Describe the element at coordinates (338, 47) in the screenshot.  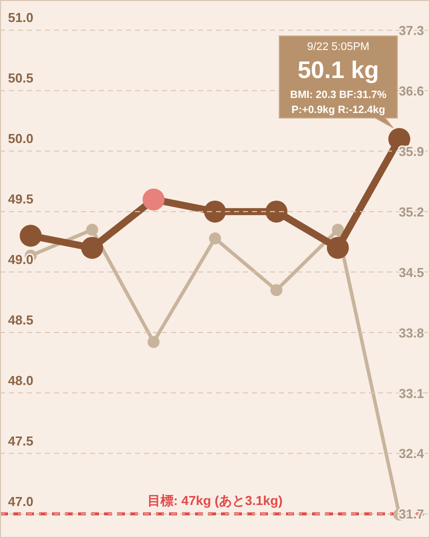
I see `annotation: 9/22 5:05PM` at that location.